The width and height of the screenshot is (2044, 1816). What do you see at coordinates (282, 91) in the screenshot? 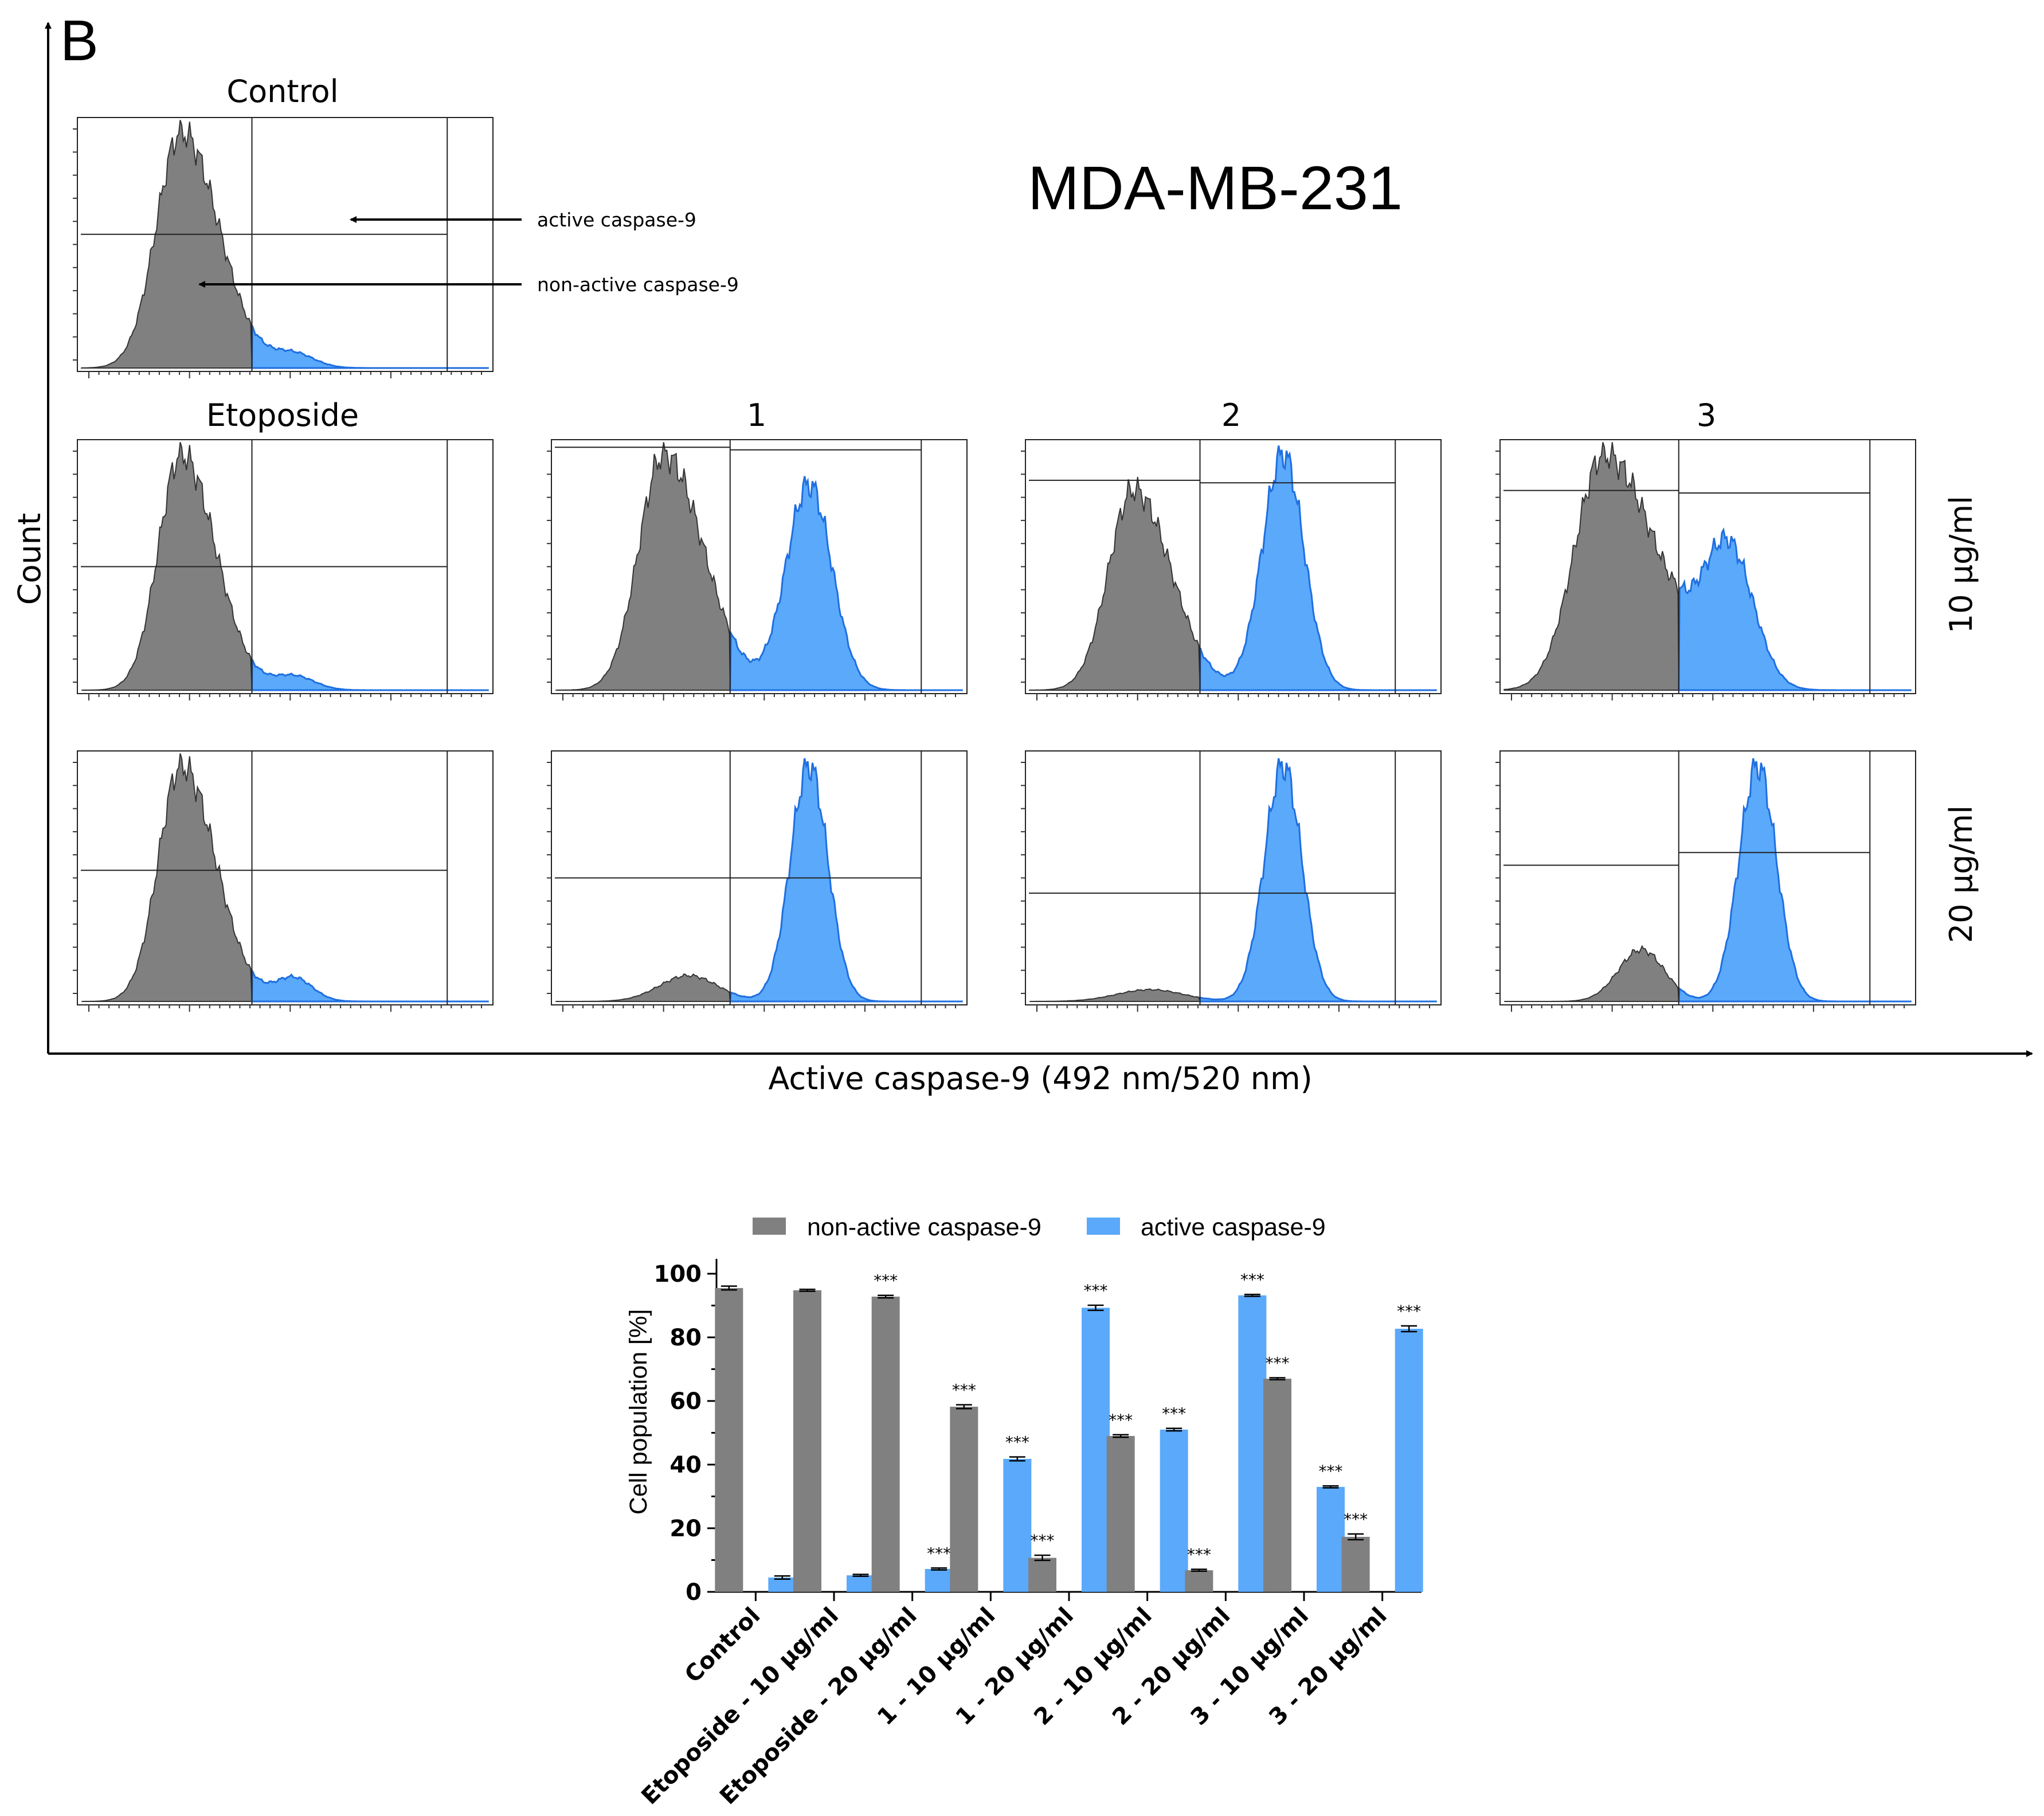
I see `histogram-title-control: Control` at bounding box center [282, 91].